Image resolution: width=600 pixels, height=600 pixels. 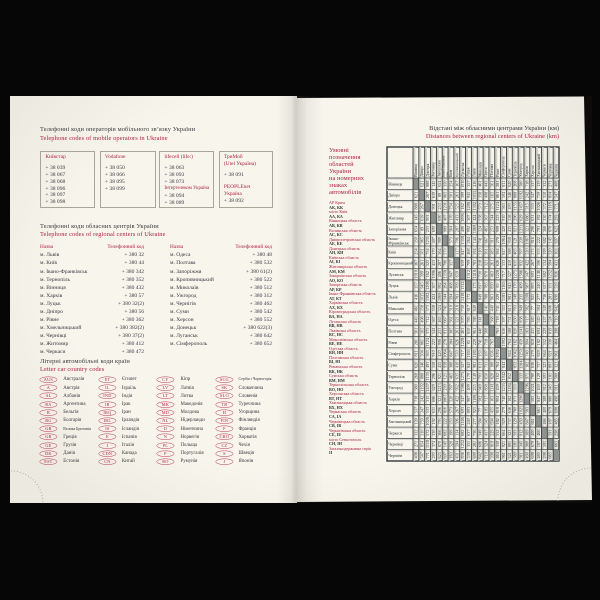 I want to click on svg-text: 254, so click(x=415, y=251).